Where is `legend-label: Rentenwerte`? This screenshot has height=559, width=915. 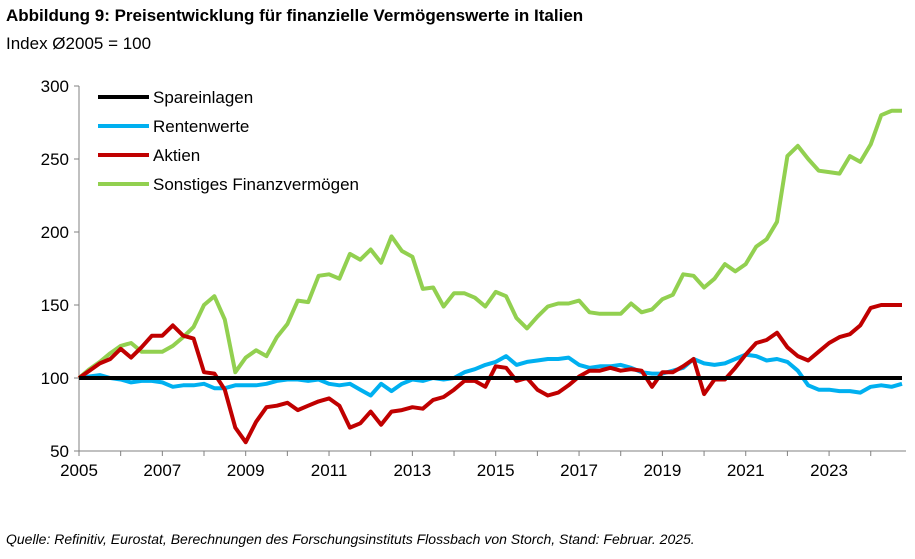
legend-label: Rentenwerte is located at coordinates (201, 126).